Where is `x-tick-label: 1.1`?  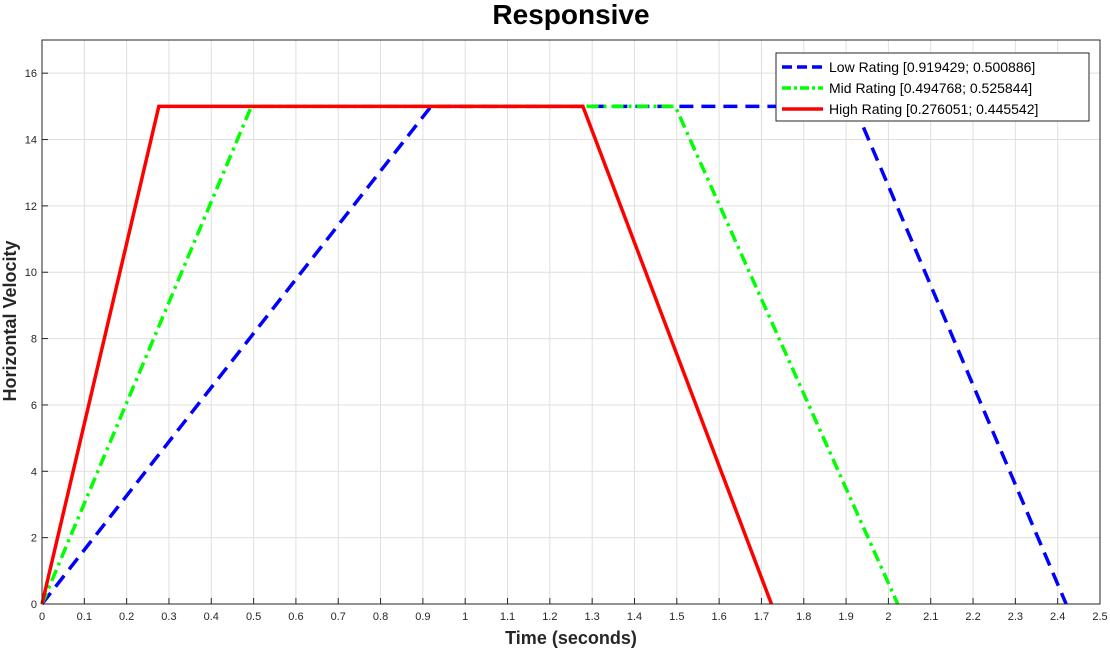 x-tick-label: 1.1 is located at coordinates (507, 617).